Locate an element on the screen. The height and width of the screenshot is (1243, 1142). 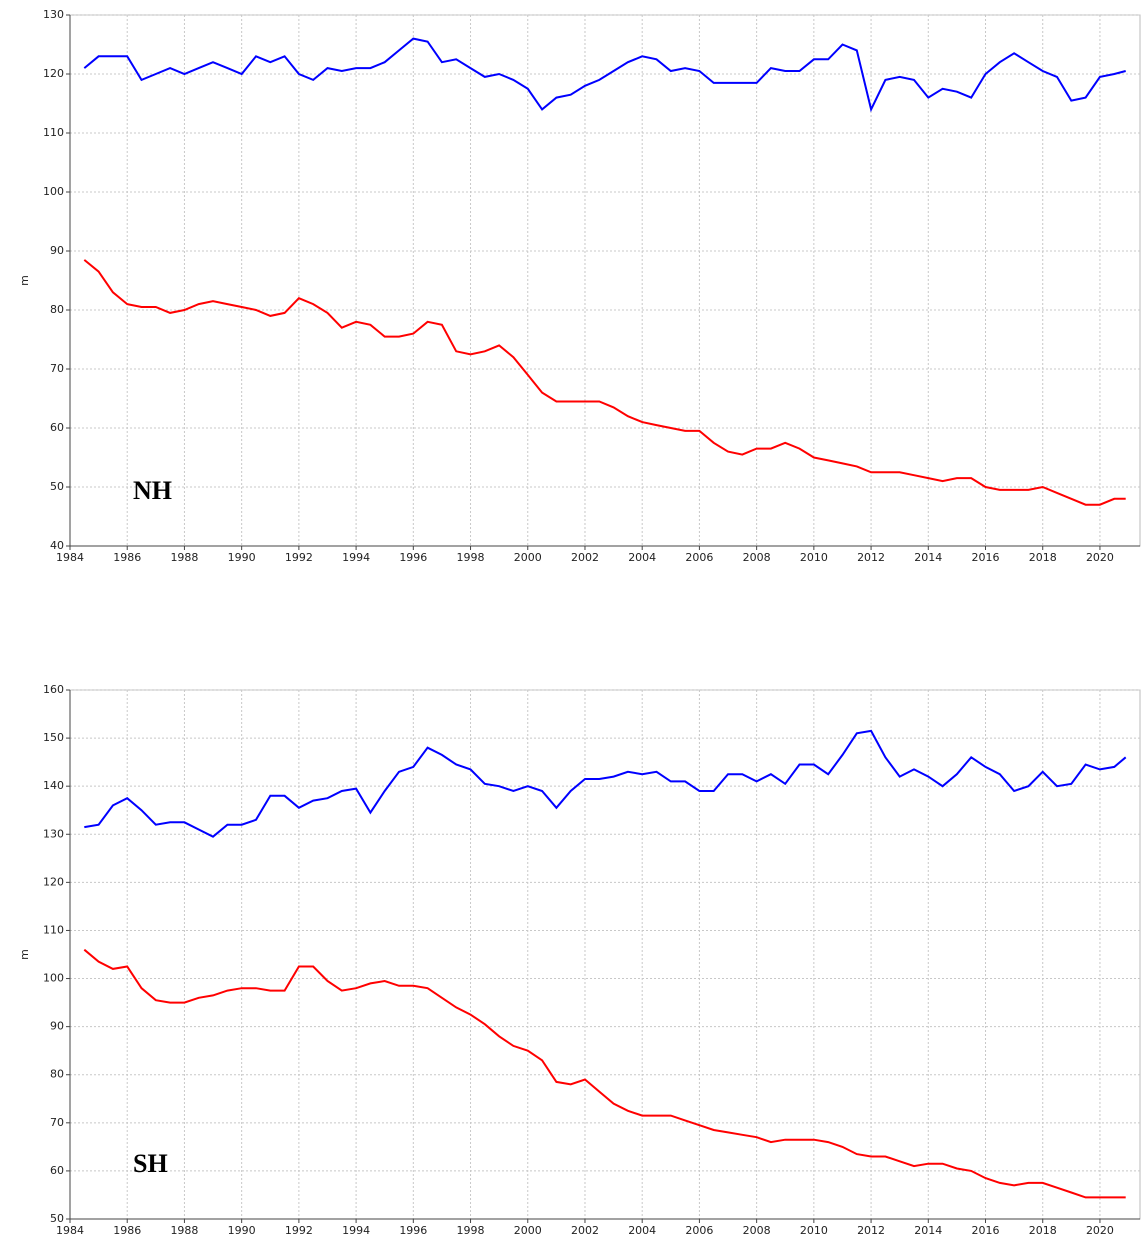
y-tick-label: 160 is located at coordinates (53, 689).